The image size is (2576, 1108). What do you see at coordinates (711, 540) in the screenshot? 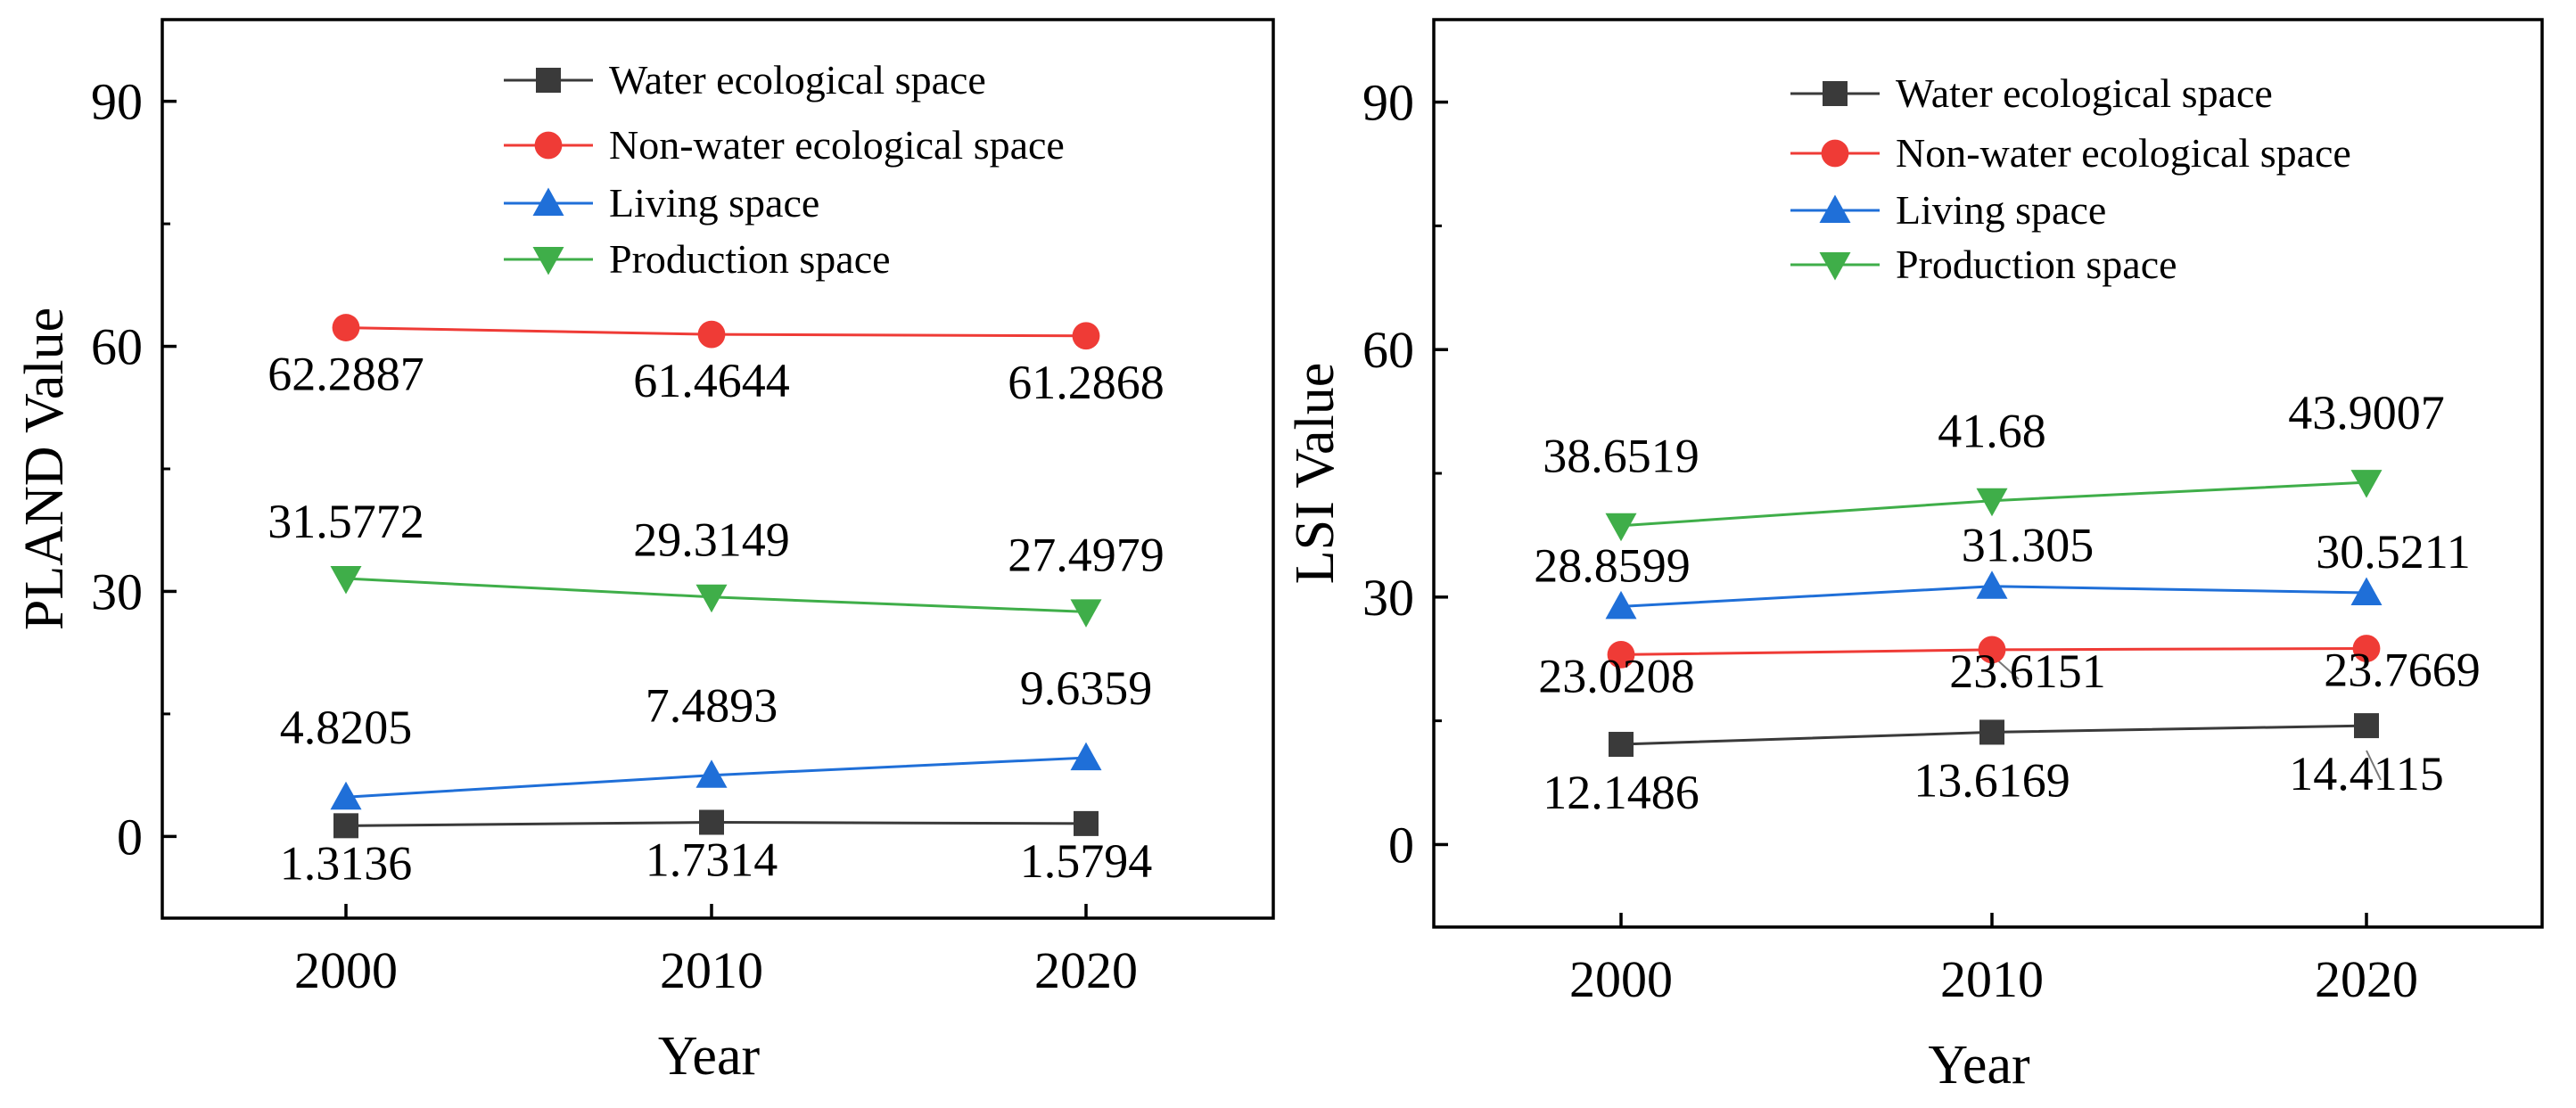
I see `pland-data-label-production: 29.3149` at bounding box center [711, 540].